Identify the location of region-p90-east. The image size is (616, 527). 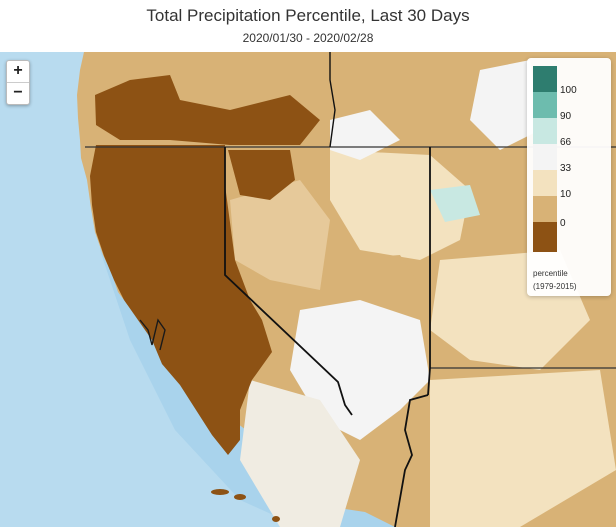
(455, 203).